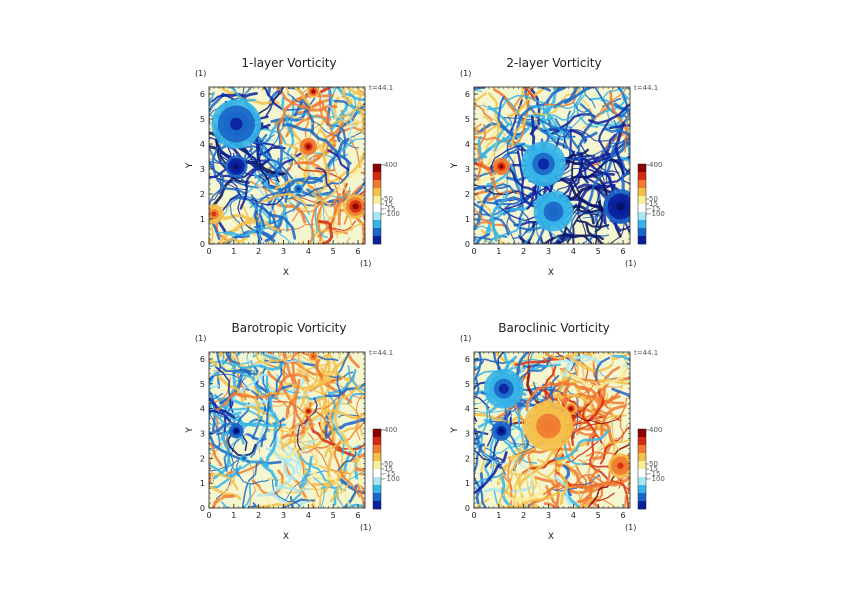 The height and width of the screenshot is (595, 842). Describe the element at coordinates (202, 144) in the screenshot. I see `y-tick-label: 4` at that location.